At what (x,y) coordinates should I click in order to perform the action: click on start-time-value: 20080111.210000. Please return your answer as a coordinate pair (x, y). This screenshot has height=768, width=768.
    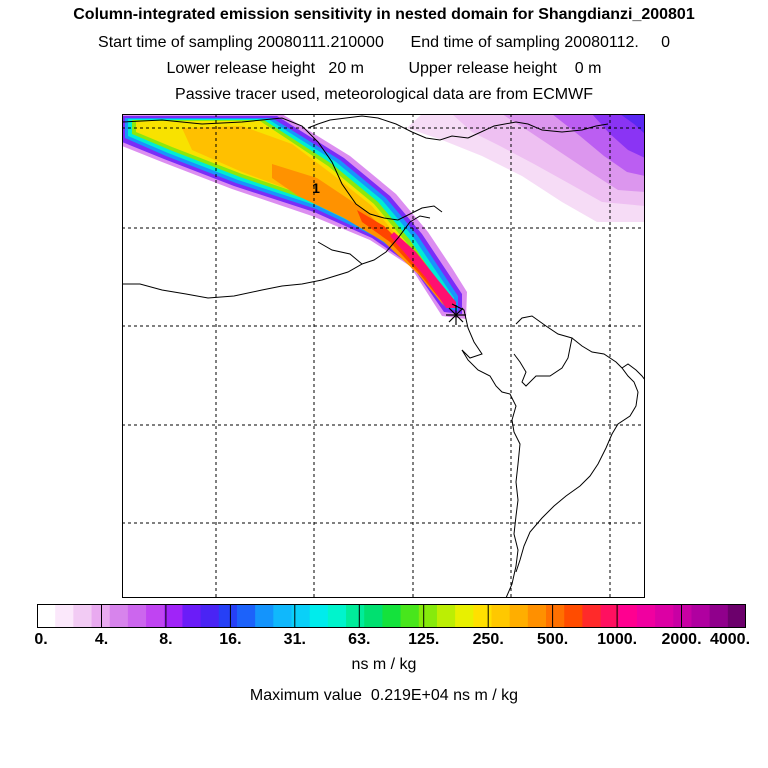
    Looking at the image, I should click on (320, 42).